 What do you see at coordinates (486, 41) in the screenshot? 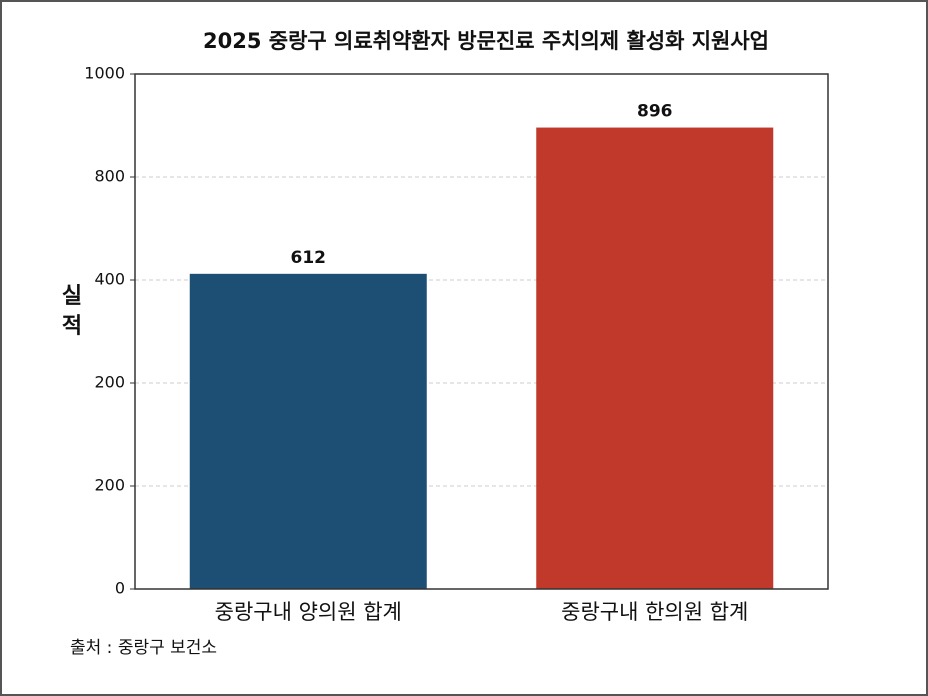
I see `chart-title: 2025 중랑구 의료취약환자 방문진료 주치의제 활성화 지원사업` at bounding box center [486, 41].